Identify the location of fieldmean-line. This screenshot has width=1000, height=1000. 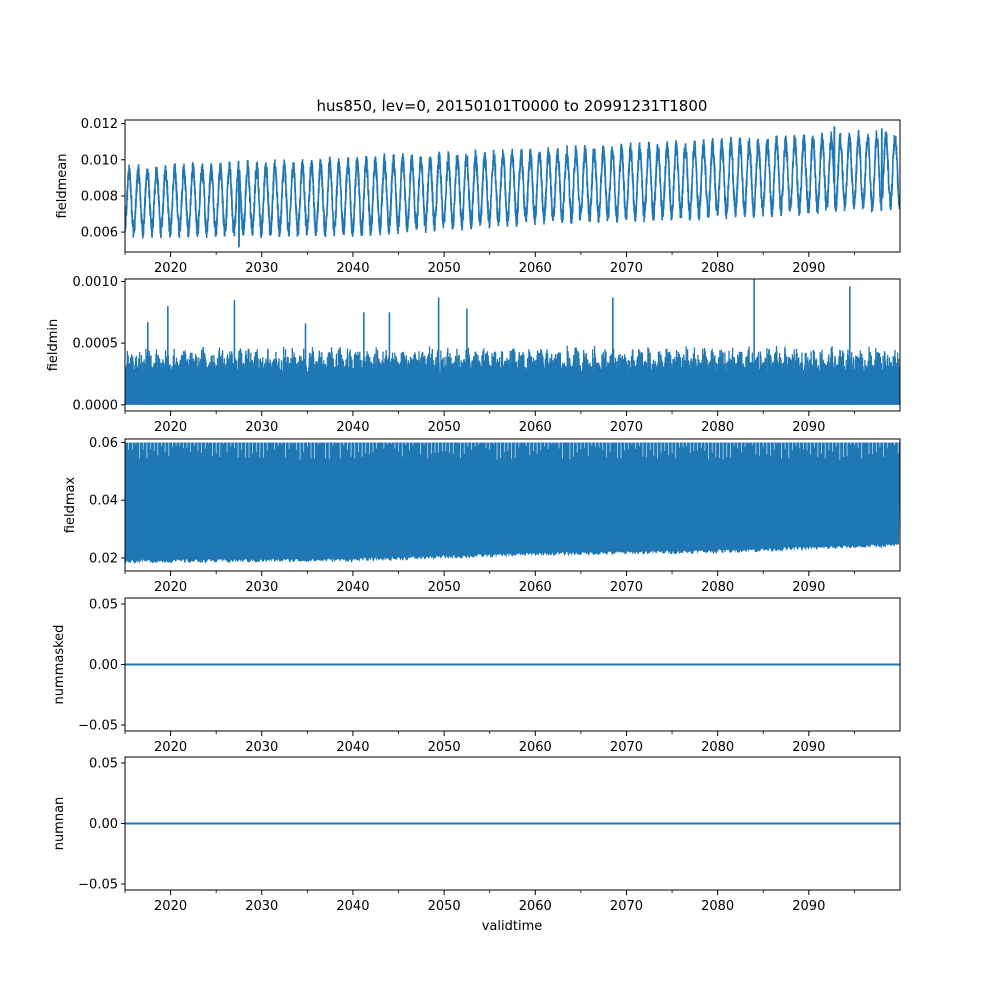
(512, 187).